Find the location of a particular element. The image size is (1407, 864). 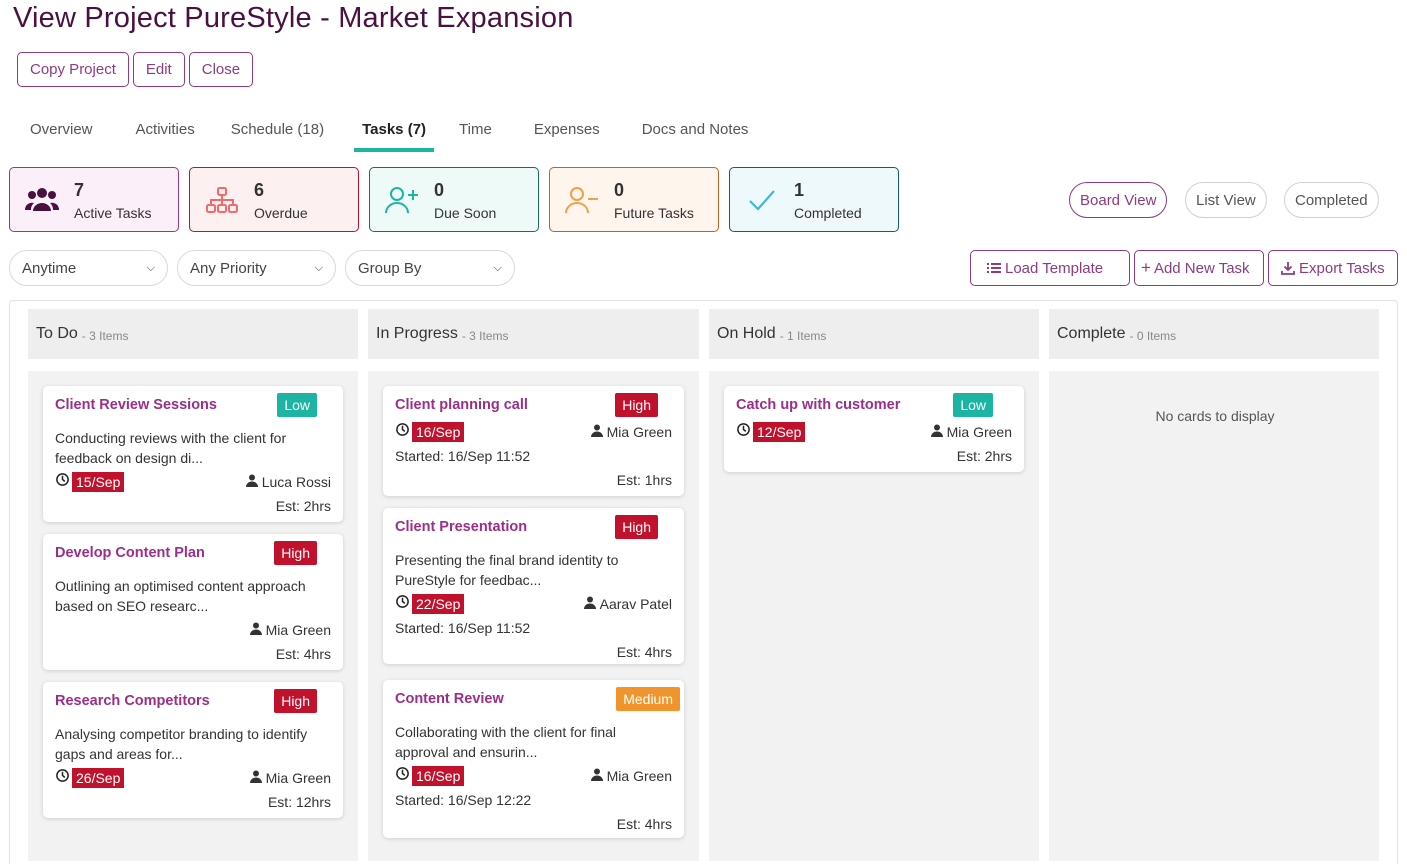

copy-project-button: Copy Project is located at coordinates (73, 69).